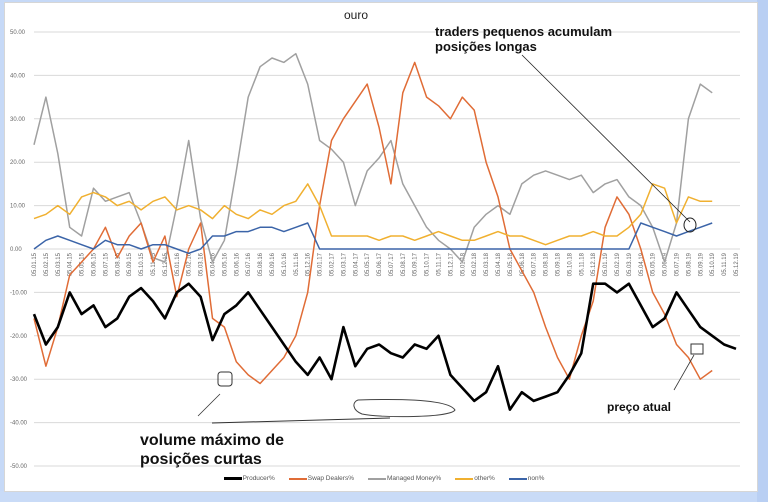 This screenshot has width=768, height=502. I want to click on svg-text: 05.02.15, so click(47, 264).